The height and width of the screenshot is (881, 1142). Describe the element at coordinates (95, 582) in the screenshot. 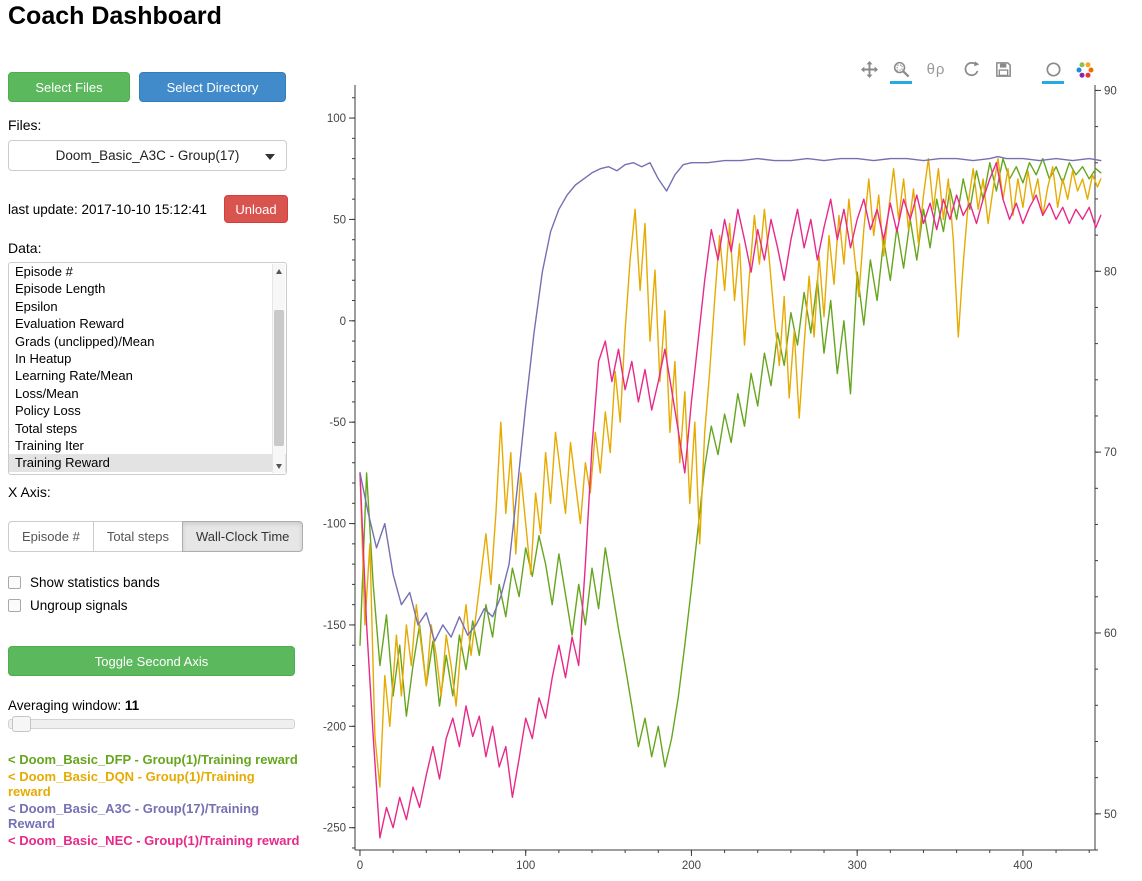

I see `checkbox-label: Show statistics bands` at that location.